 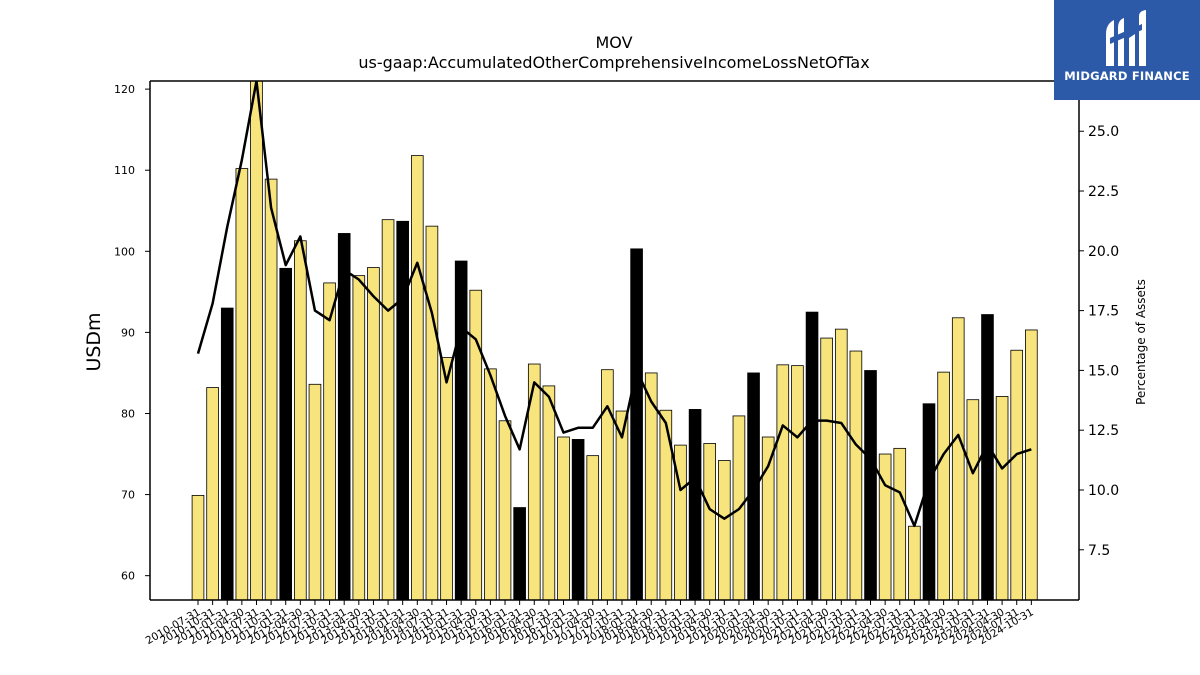 What do you see at coordinates (1099, 551) in the screenshot?
I see `y2-tick-label: 7.5` at bounding box center [1099, 551].